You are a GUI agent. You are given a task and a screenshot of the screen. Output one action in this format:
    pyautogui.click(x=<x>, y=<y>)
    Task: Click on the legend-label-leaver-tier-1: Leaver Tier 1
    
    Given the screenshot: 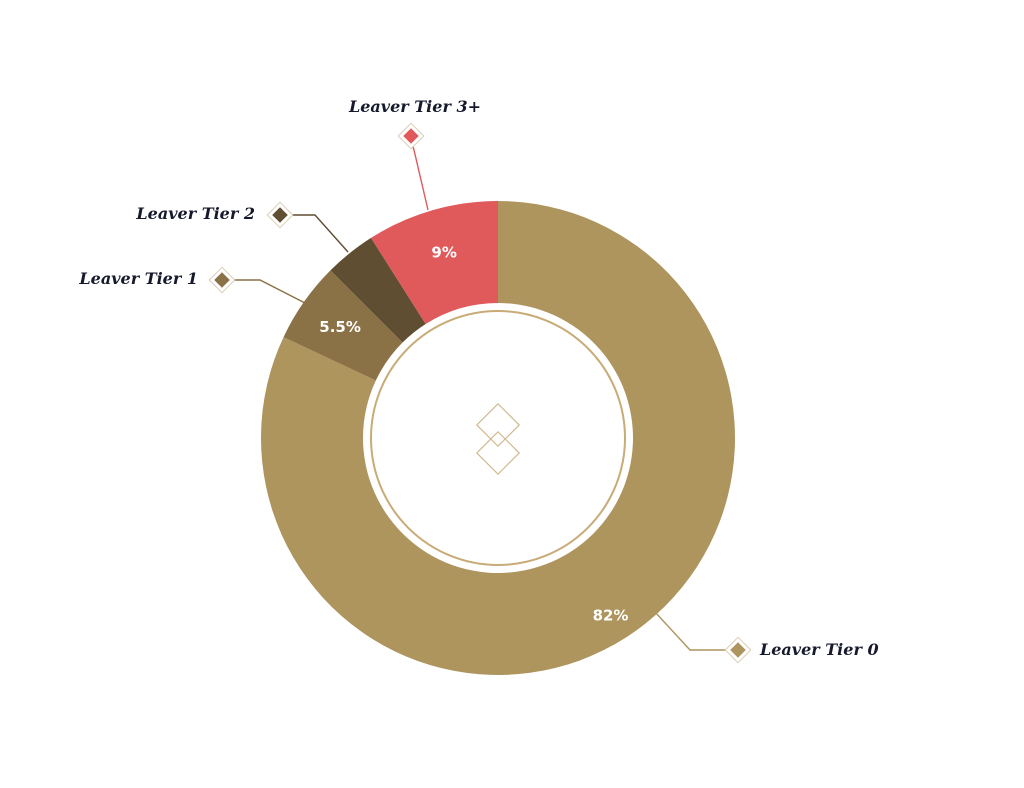 What is the action you would take?
    pyautogui.click(x=138, y=278)
    